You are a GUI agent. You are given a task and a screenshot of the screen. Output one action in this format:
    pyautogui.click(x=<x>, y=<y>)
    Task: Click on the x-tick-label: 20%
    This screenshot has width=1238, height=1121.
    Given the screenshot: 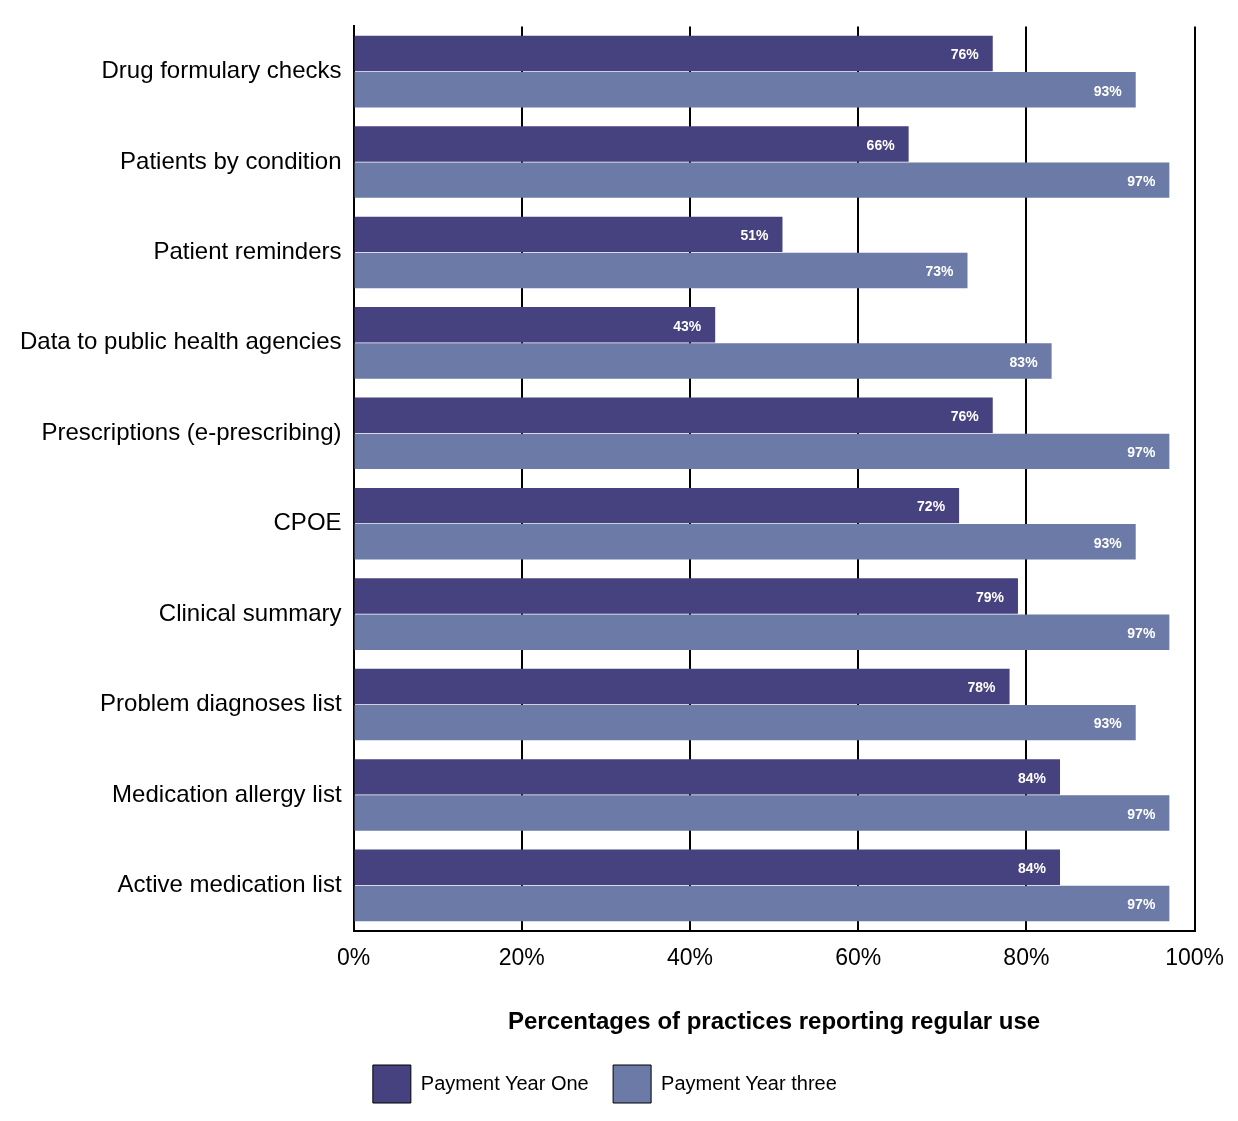 What is the action you would take?
    pyautogui.click(x=521, y=956)
    